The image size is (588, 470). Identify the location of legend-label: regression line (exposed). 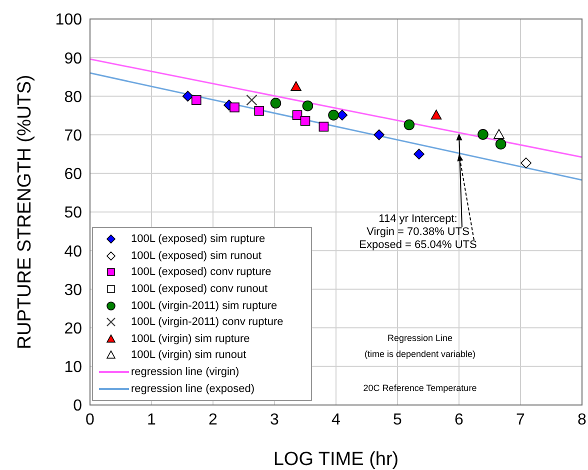
(193, 388).